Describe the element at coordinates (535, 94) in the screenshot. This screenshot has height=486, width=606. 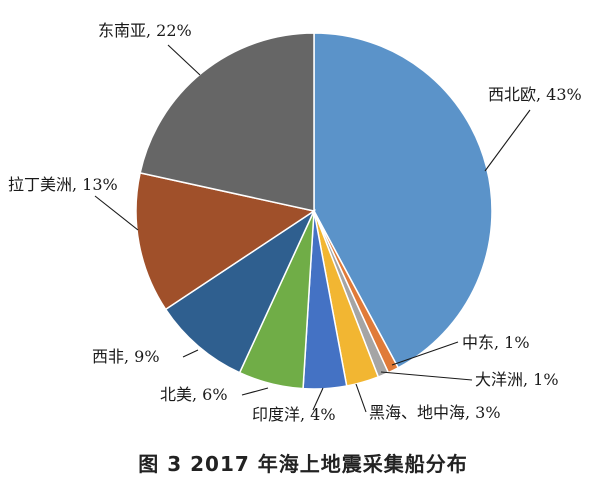
I see `slice-label-1: 西北欧, 43%` at that location.